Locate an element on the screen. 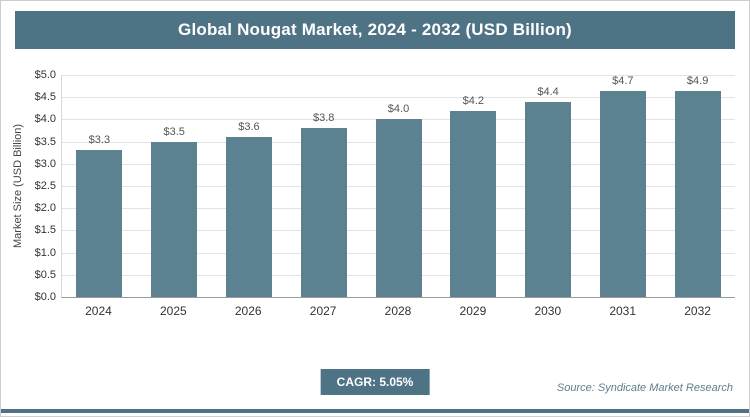 This screenshot has width=750, height=417. x-tick-label: 2025 is located at coordinates (173, 311).